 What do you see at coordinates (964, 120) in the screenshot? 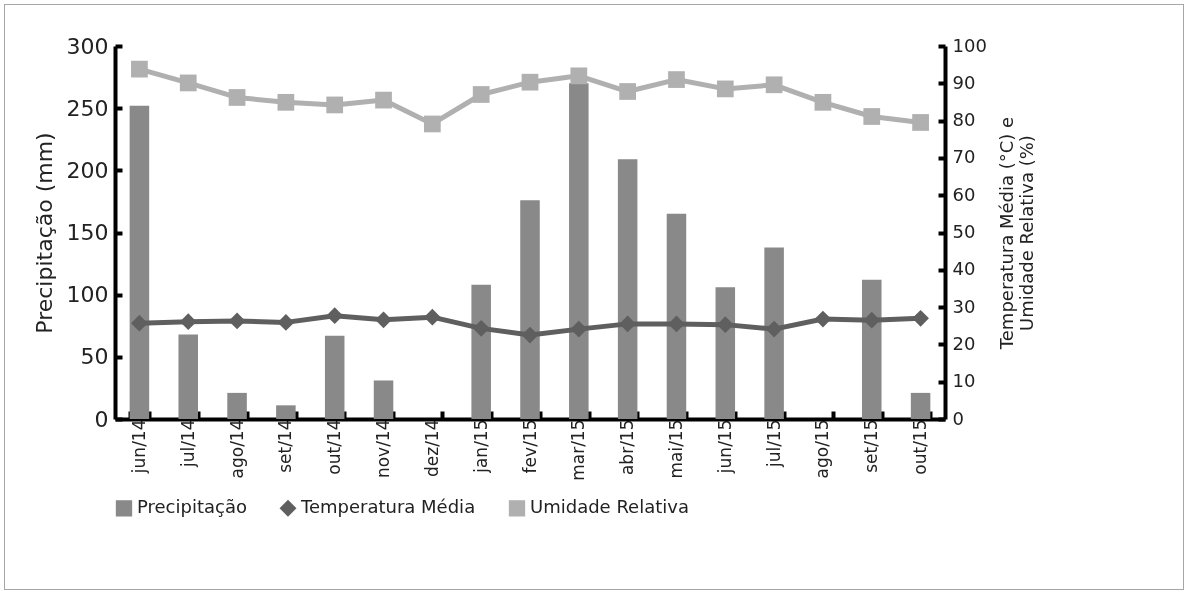
I see `y2-tick-label: 80` at bounding box center [964, 120].